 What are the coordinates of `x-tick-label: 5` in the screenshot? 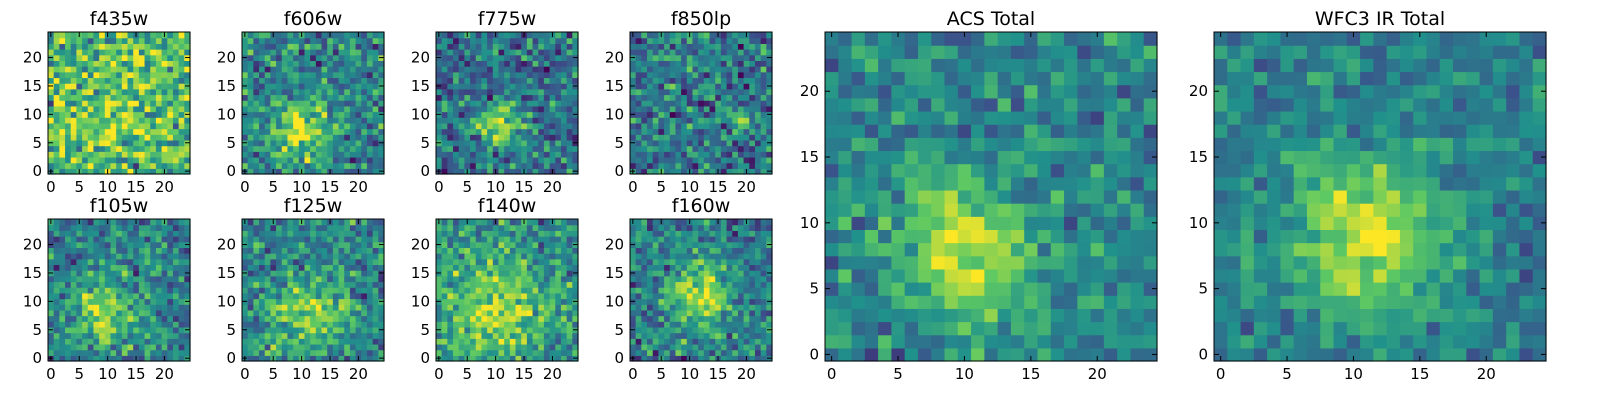 It's located at (467, 187).